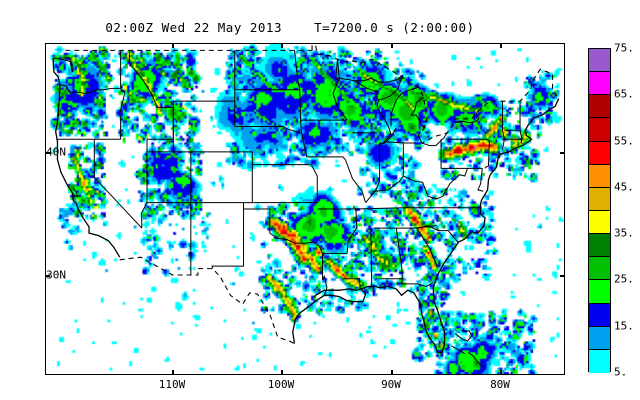 This screenshot has height=400, width=640. Describe the element at coordinates (500, 384) in the screenshot. I see `x-tick-label: 80W` at that location.